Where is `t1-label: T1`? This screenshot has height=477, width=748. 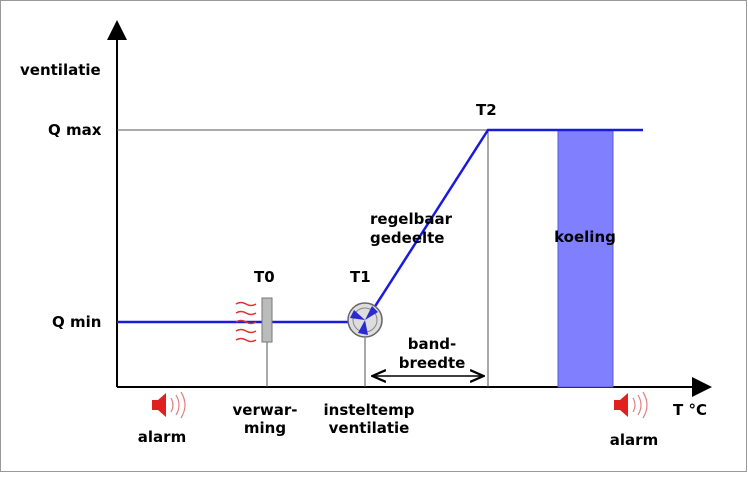 t1-label: T1 is located at coordinates (360, 277).